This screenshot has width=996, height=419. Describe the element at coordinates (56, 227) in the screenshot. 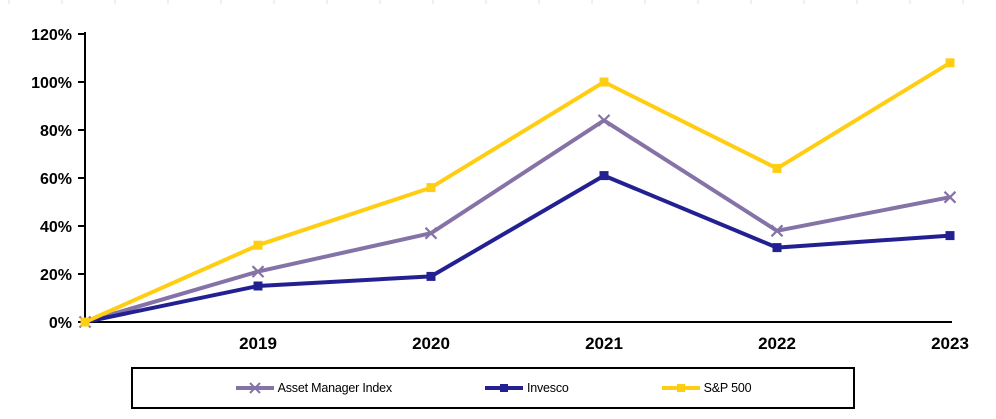

I see `y-axis-tick-label: 40%` at that location.